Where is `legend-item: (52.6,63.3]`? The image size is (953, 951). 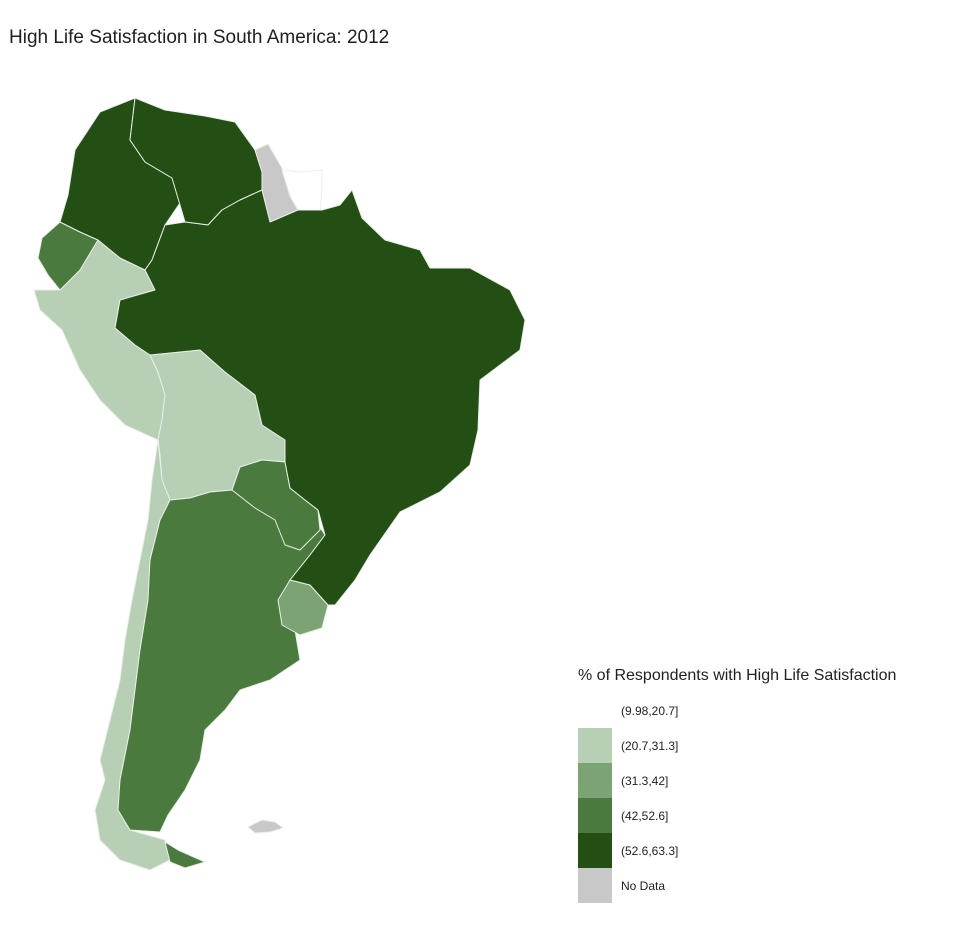 legend-item: (52.6,63.3] is located at coordinates (737, 850).